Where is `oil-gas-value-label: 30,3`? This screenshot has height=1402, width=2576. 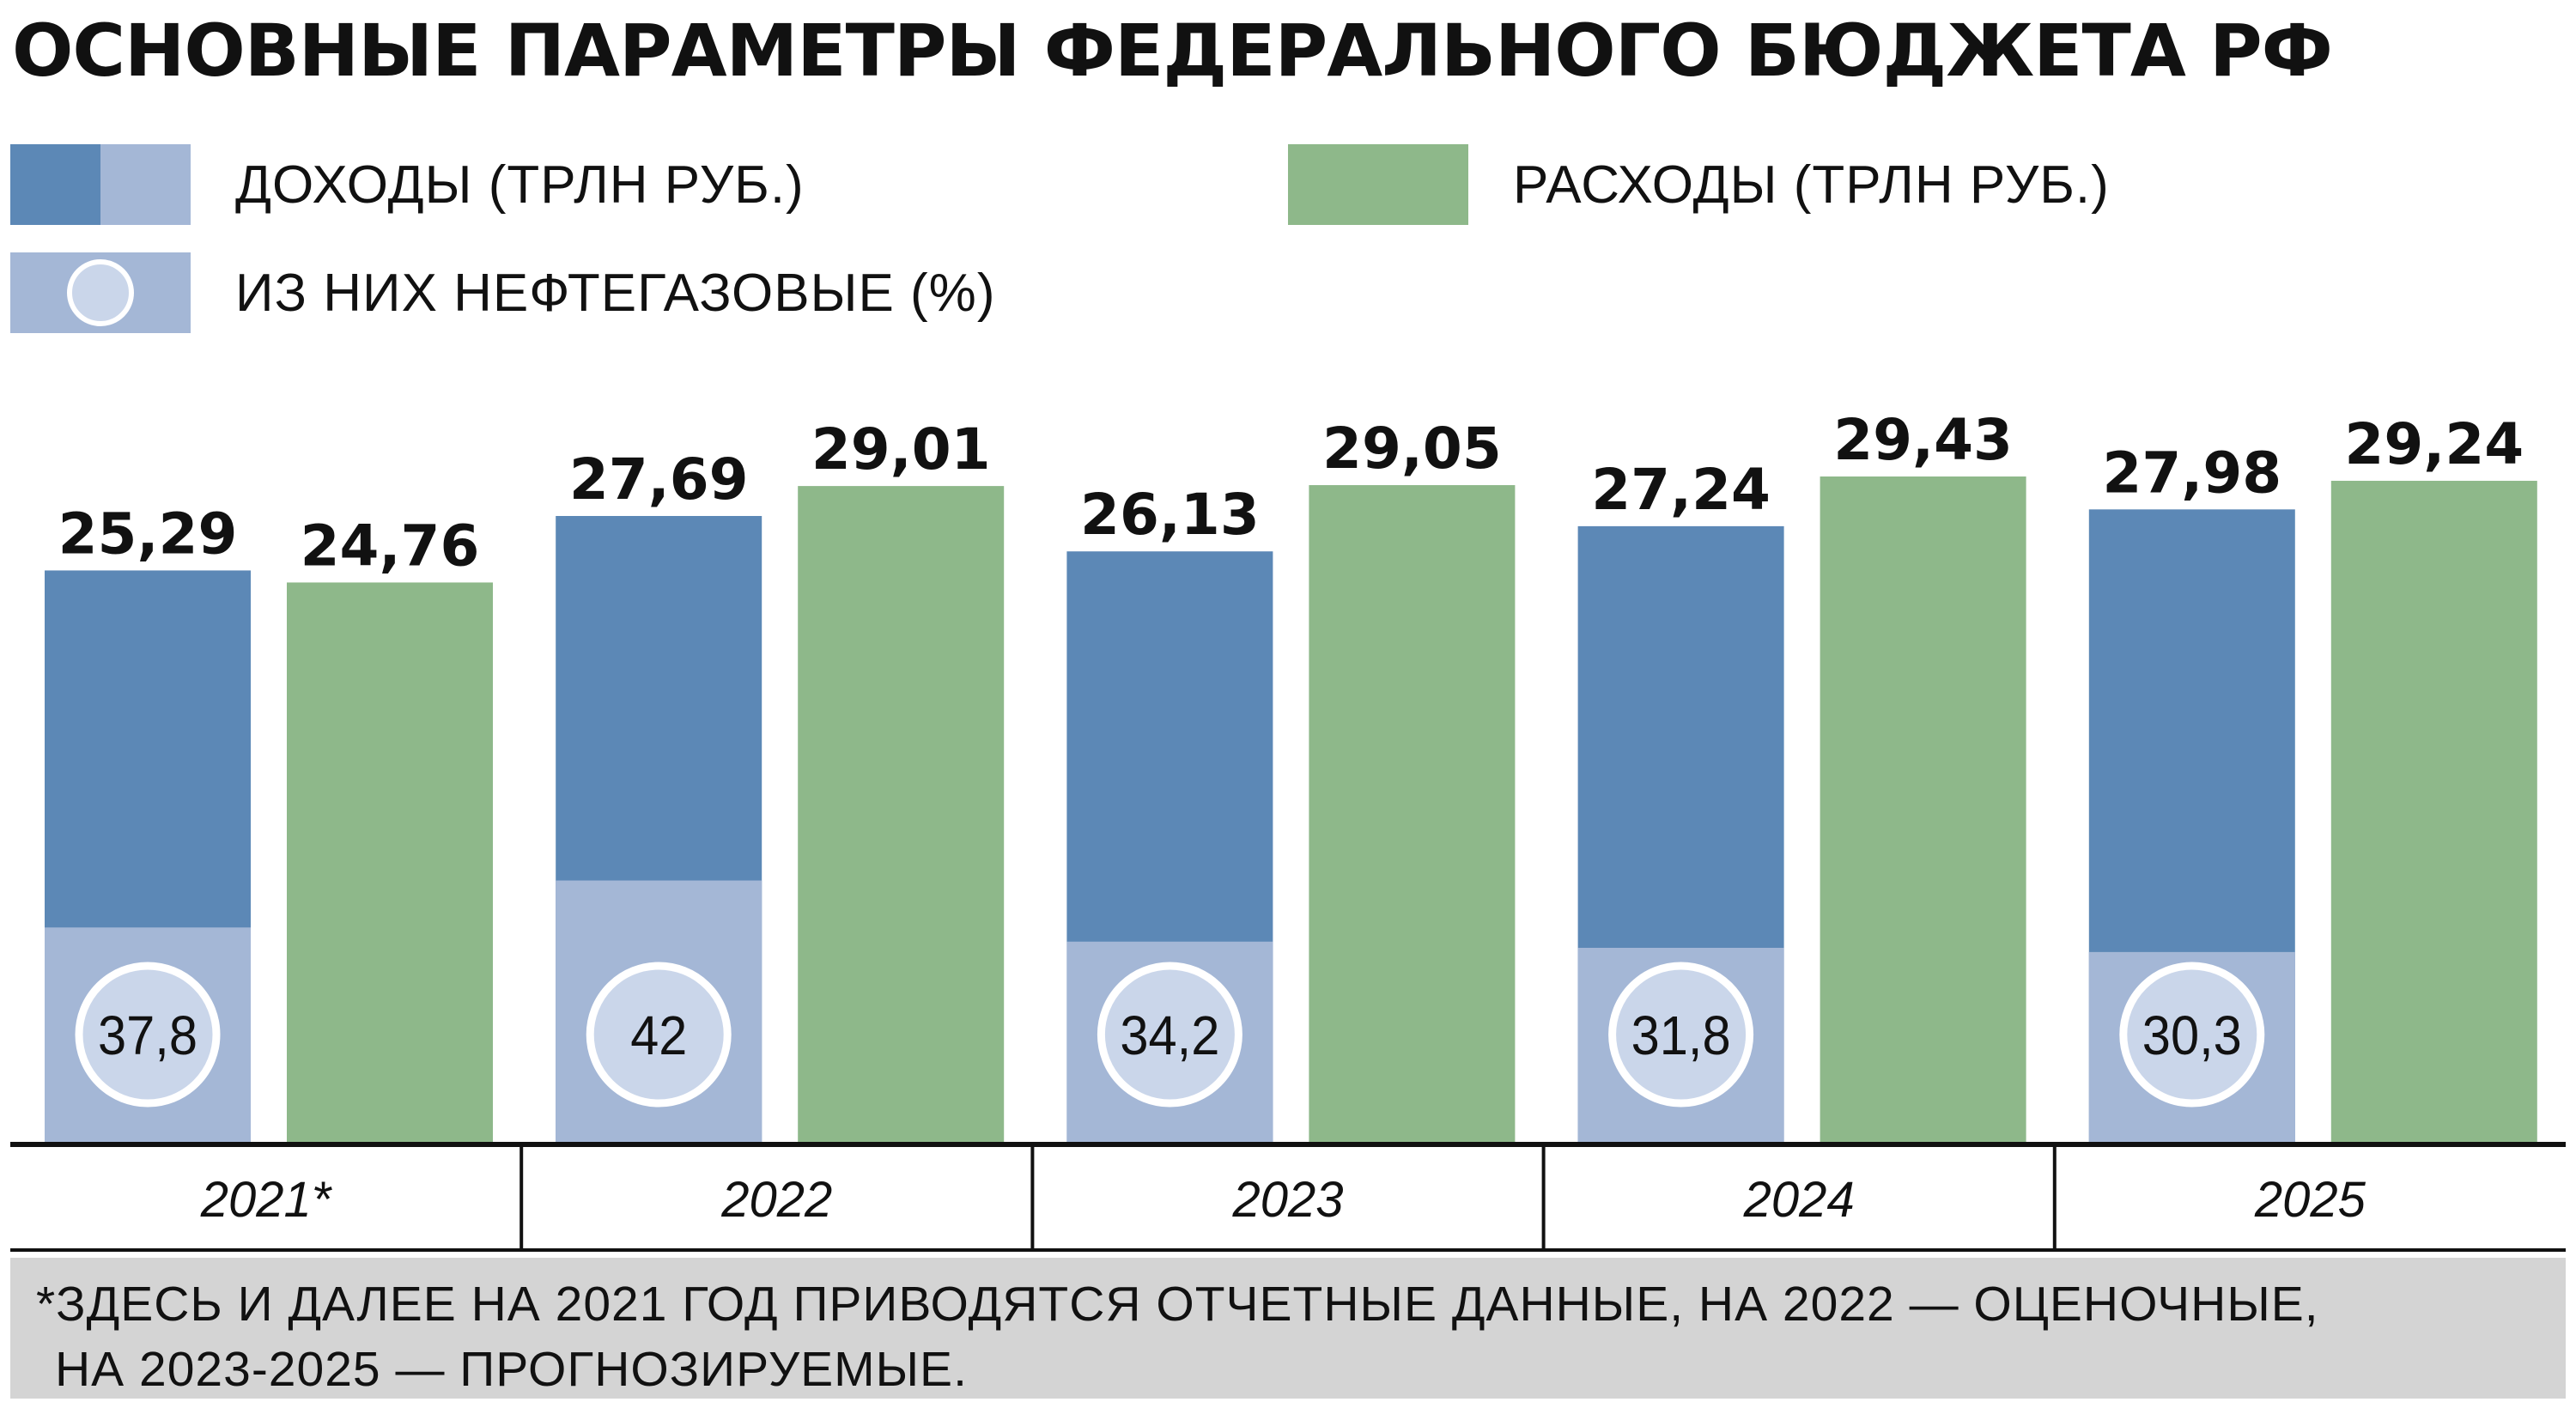
oil-gas-value-label: 30,3 is located at coordinates (2192, 1035).